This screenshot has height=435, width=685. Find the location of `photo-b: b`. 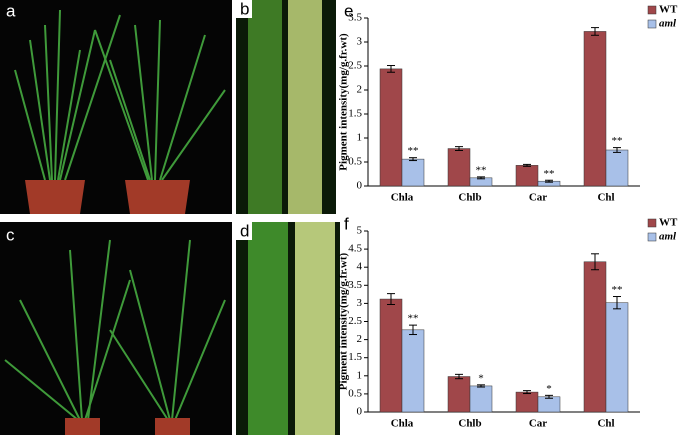

photo-b: b is located at coordinates (286, 107).